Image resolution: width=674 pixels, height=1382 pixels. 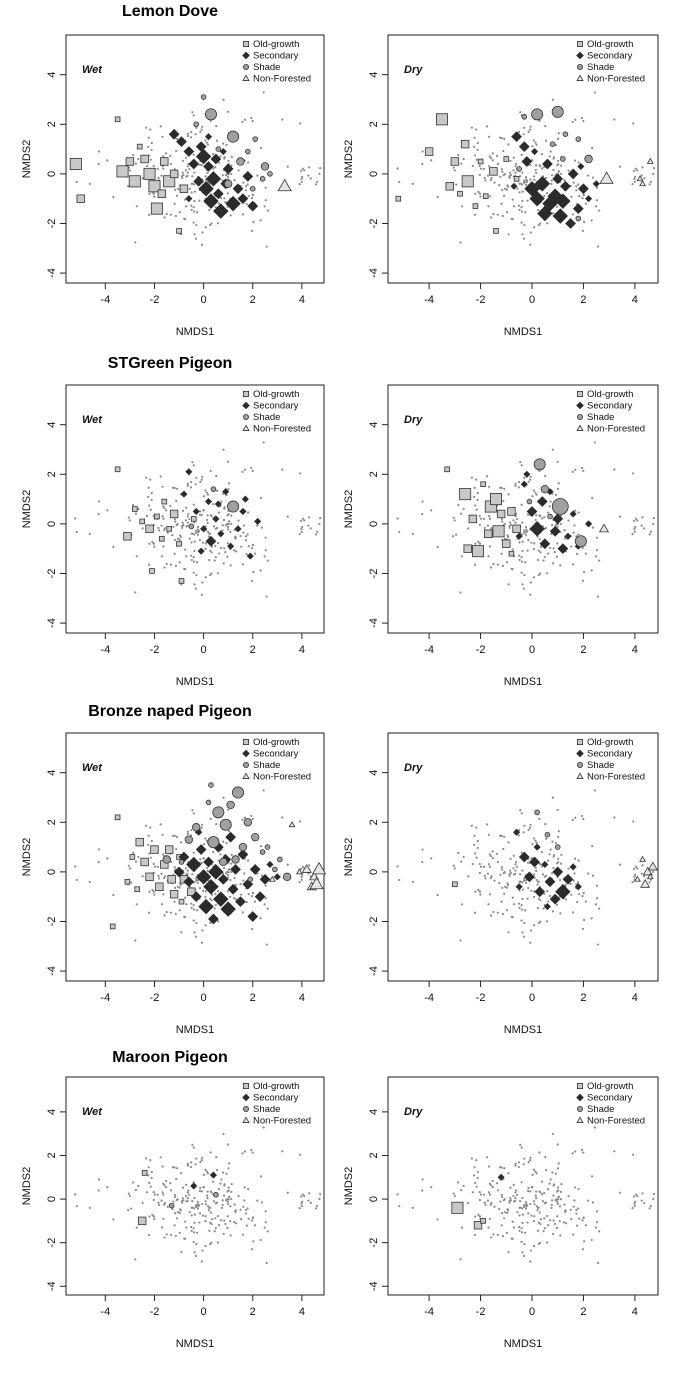 What do you see at coordinates (52, 124) in the screenshot?
I see `y-tick-label: 2` at bounding box center [52, 124].